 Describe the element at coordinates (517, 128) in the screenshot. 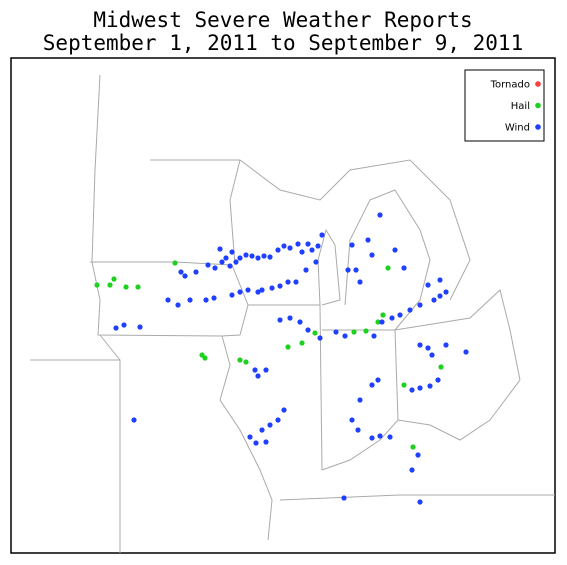

I see `legend-label: Wind` at that location.